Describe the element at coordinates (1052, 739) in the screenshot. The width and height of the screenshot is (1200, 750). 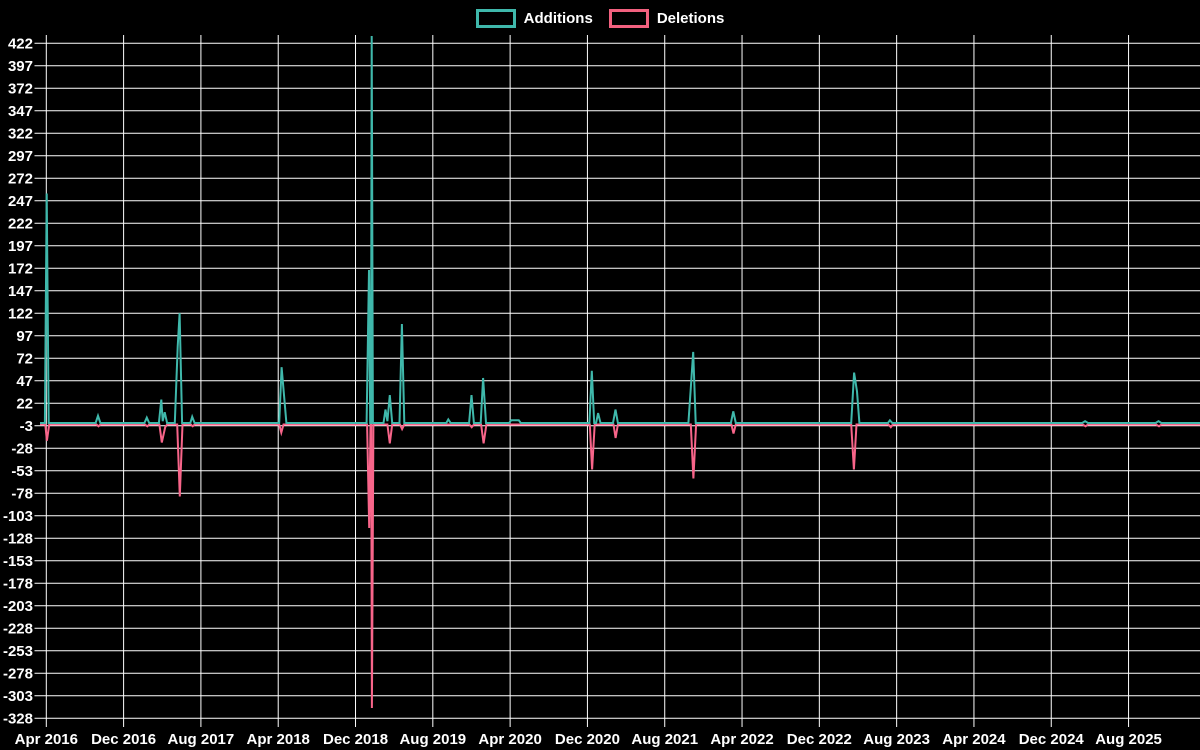
I see `x-tick-label: Dec 2024` at that location.